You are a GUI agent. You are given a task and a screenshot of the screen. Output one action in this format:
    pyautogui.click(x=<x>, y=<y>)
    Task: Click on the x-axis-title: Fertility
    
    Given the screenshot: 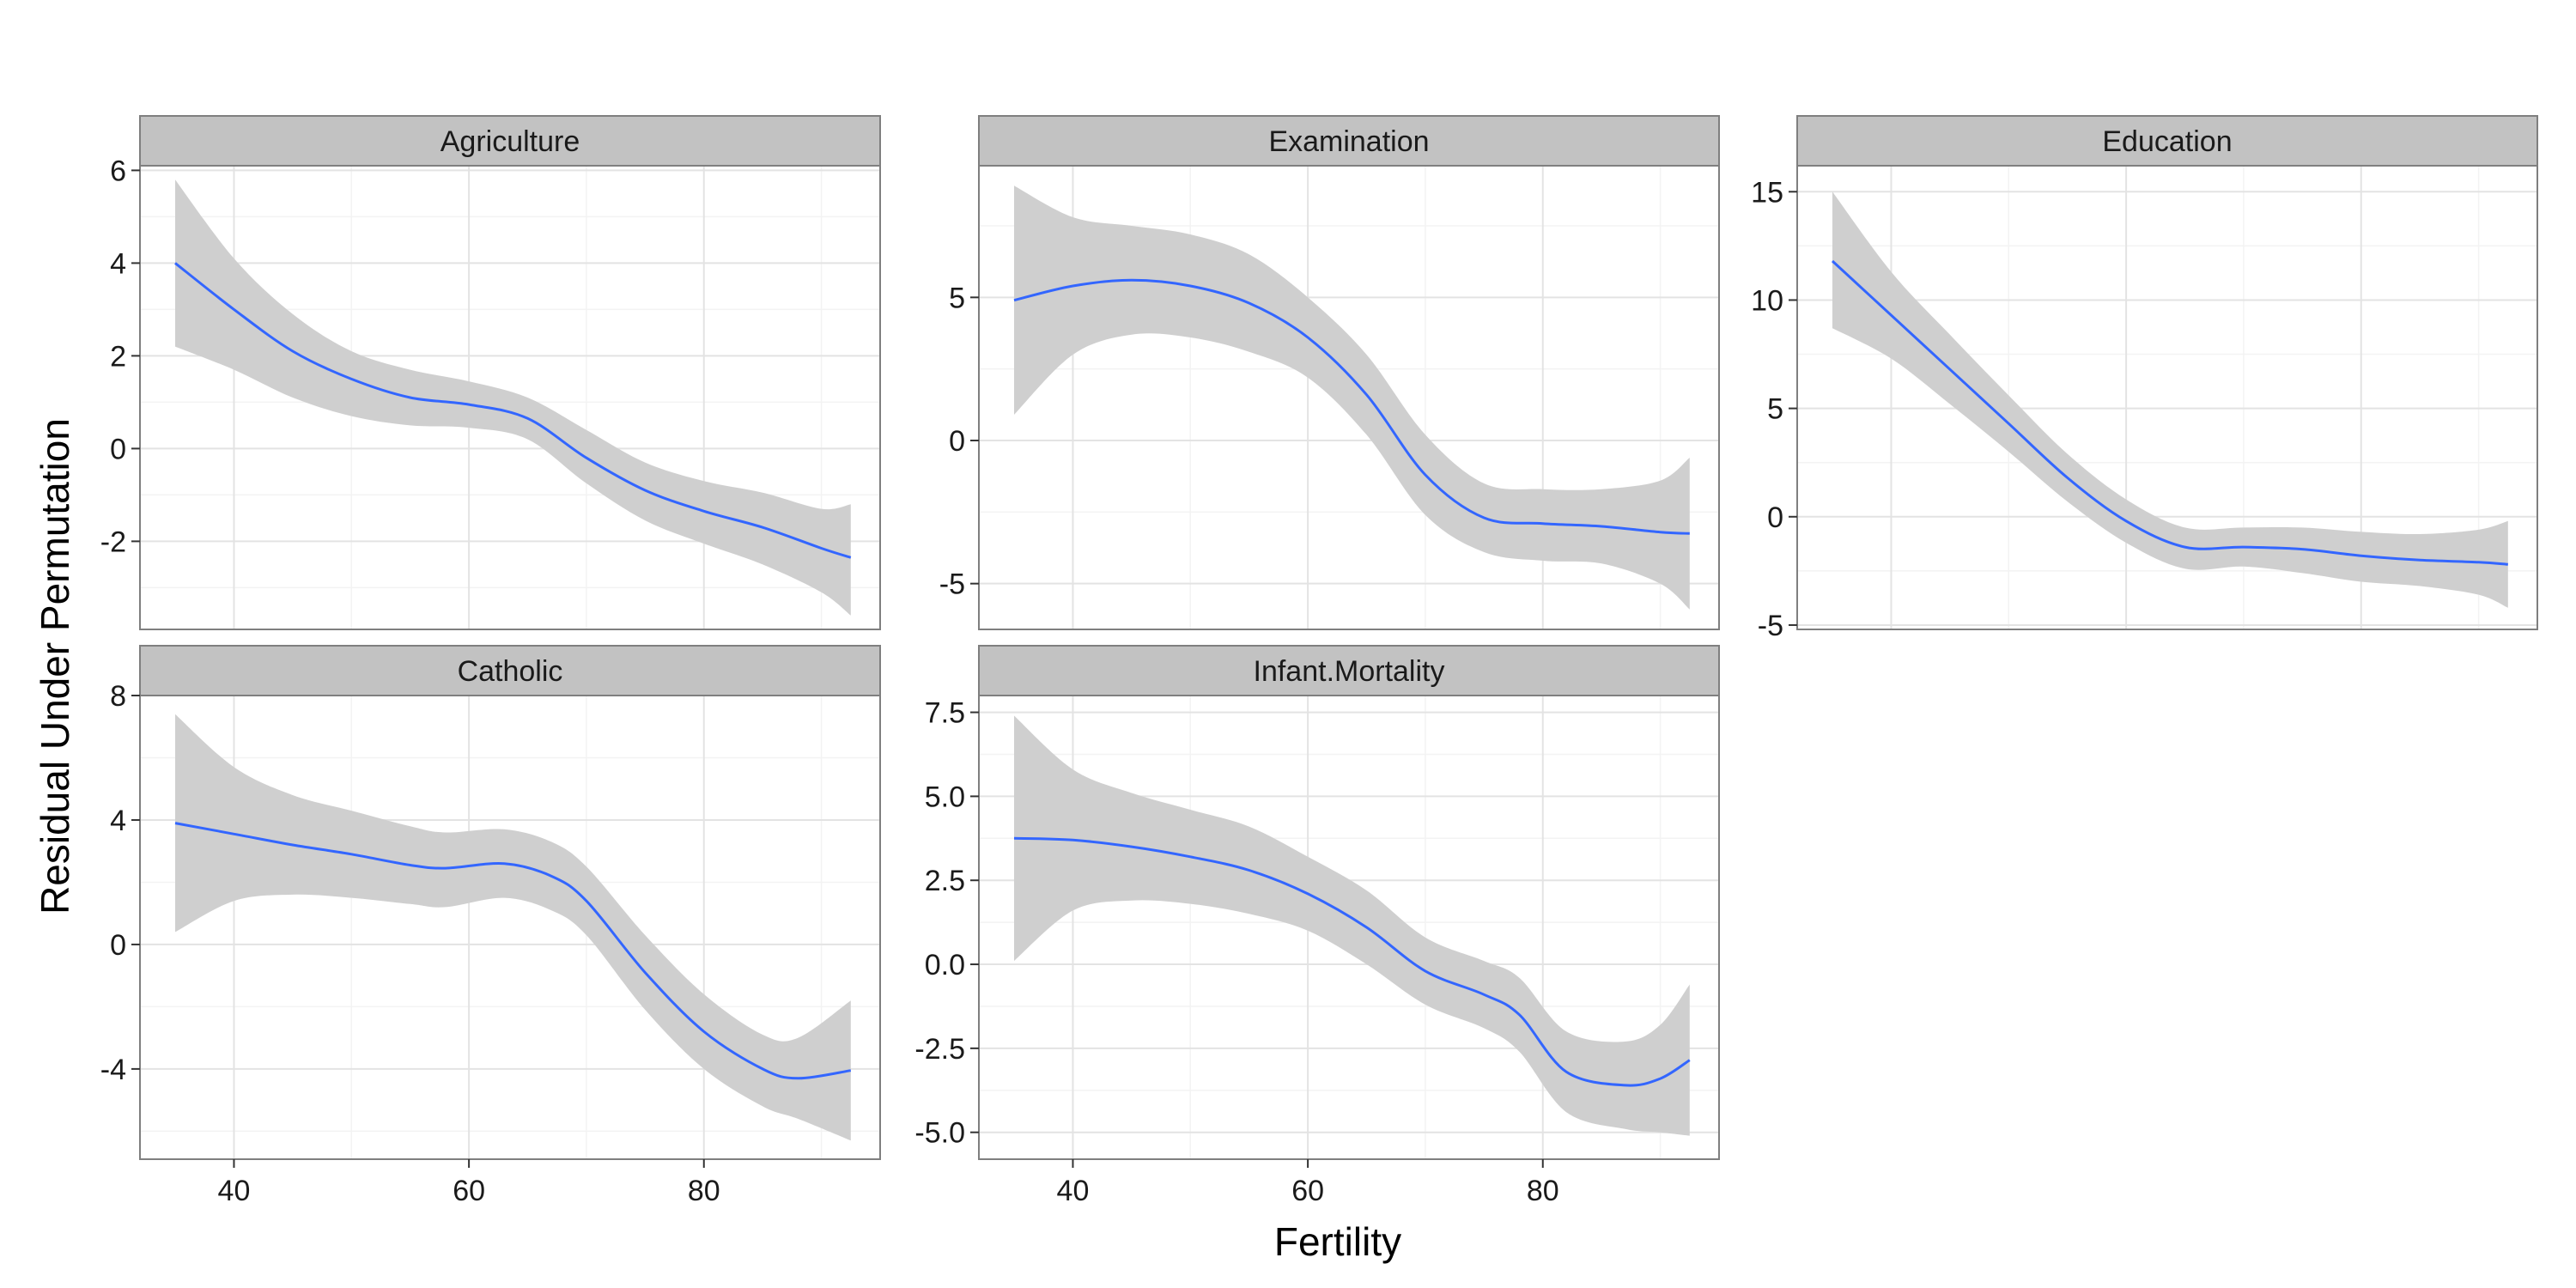 What is the action you would take?
    pyautogui.click(x=1338, y=1241)
    